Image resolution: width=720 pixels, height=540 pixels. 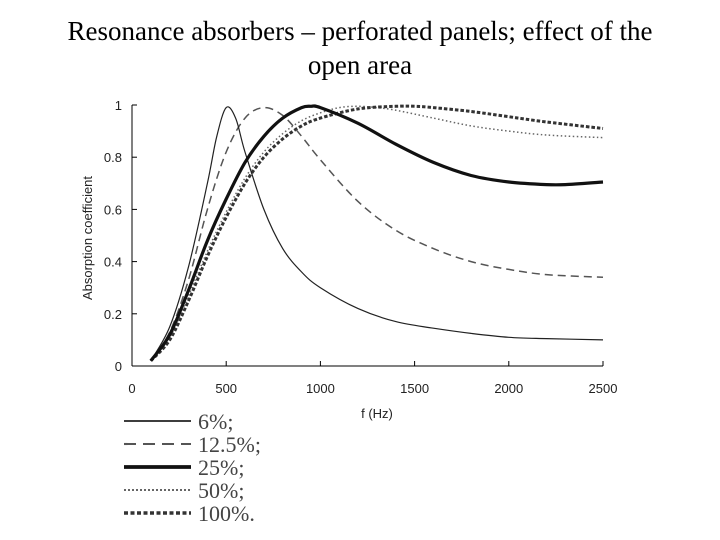 What do you see at coordinates (221, 467) in the screenshot?
I see `legend-label-3: 25%;` at bounding box center [221, 467].